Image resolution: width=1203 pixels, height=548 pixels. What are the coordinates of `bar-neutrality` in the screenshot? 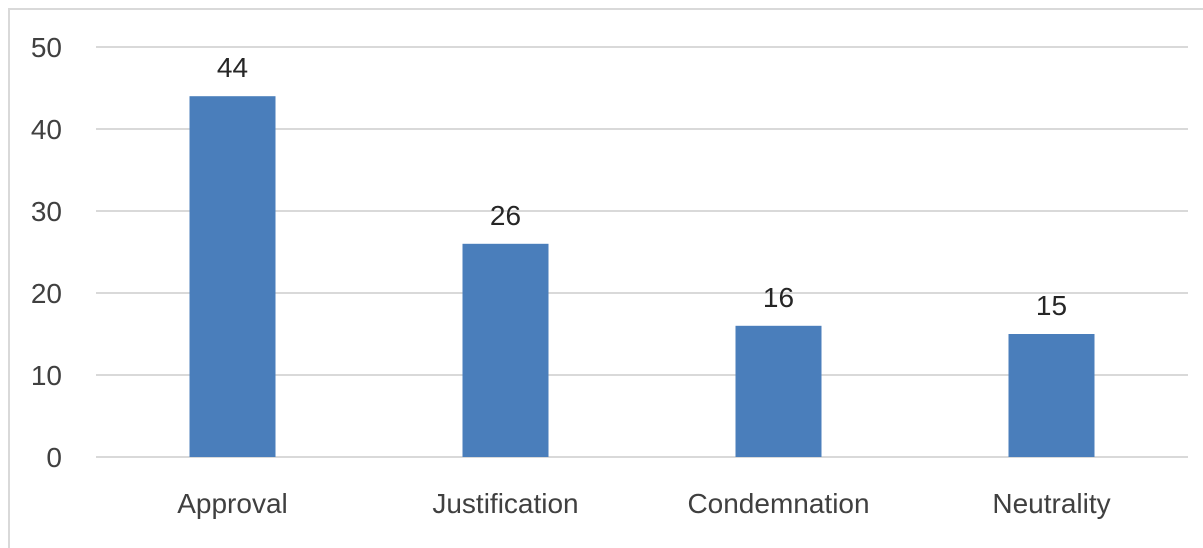 It's located at (1051, 395).